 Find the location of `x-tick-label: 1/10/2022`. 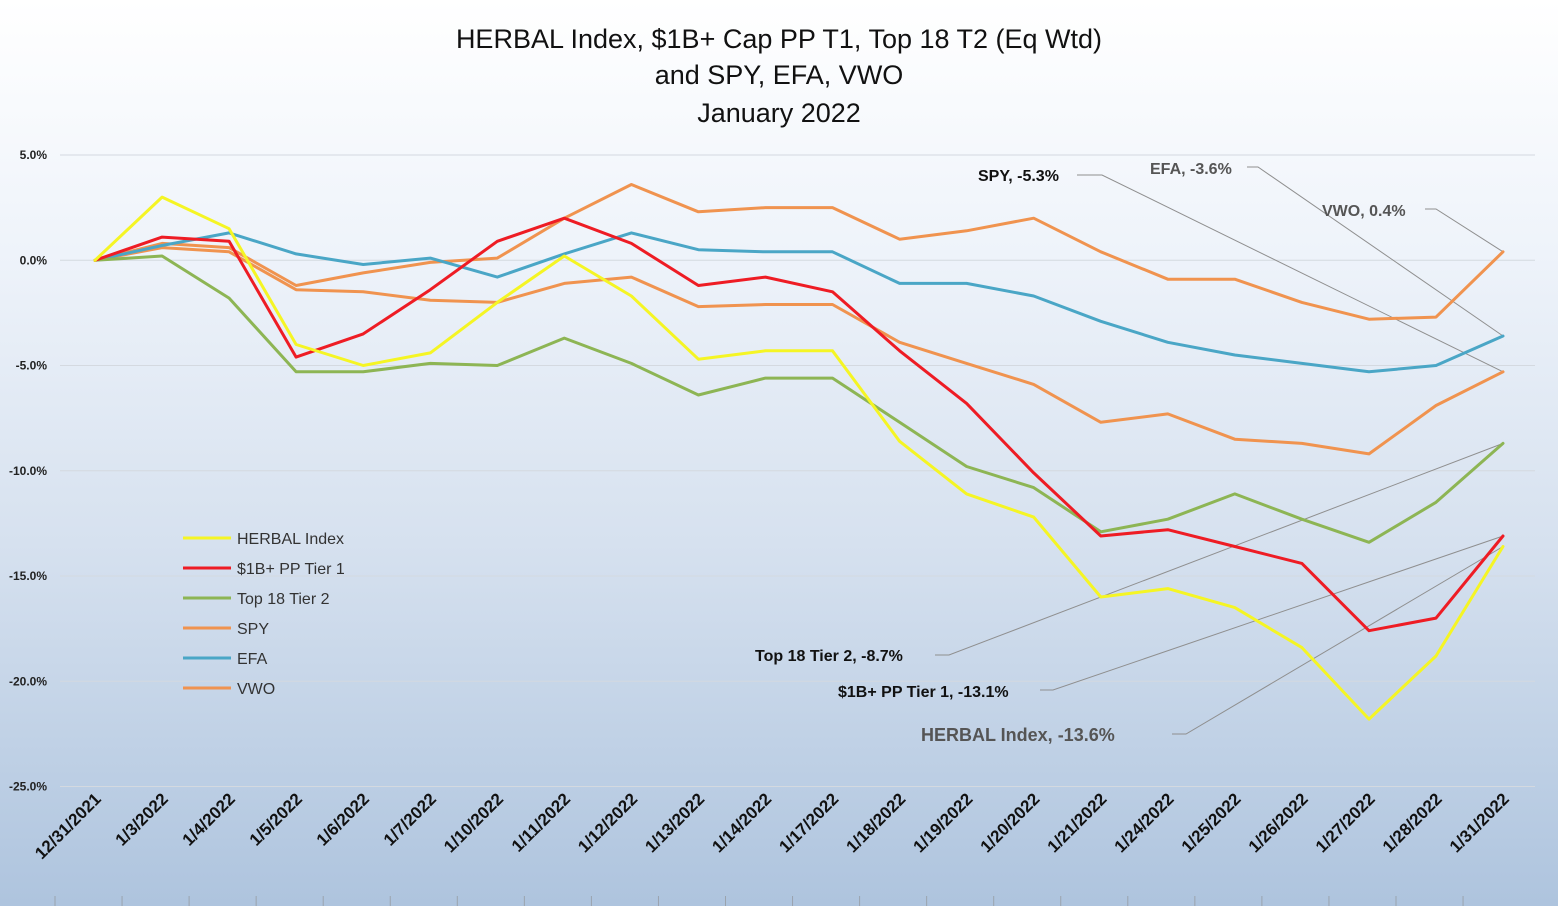

x-tick-label: 1/10/2022 is located at coordinates (473, 822).